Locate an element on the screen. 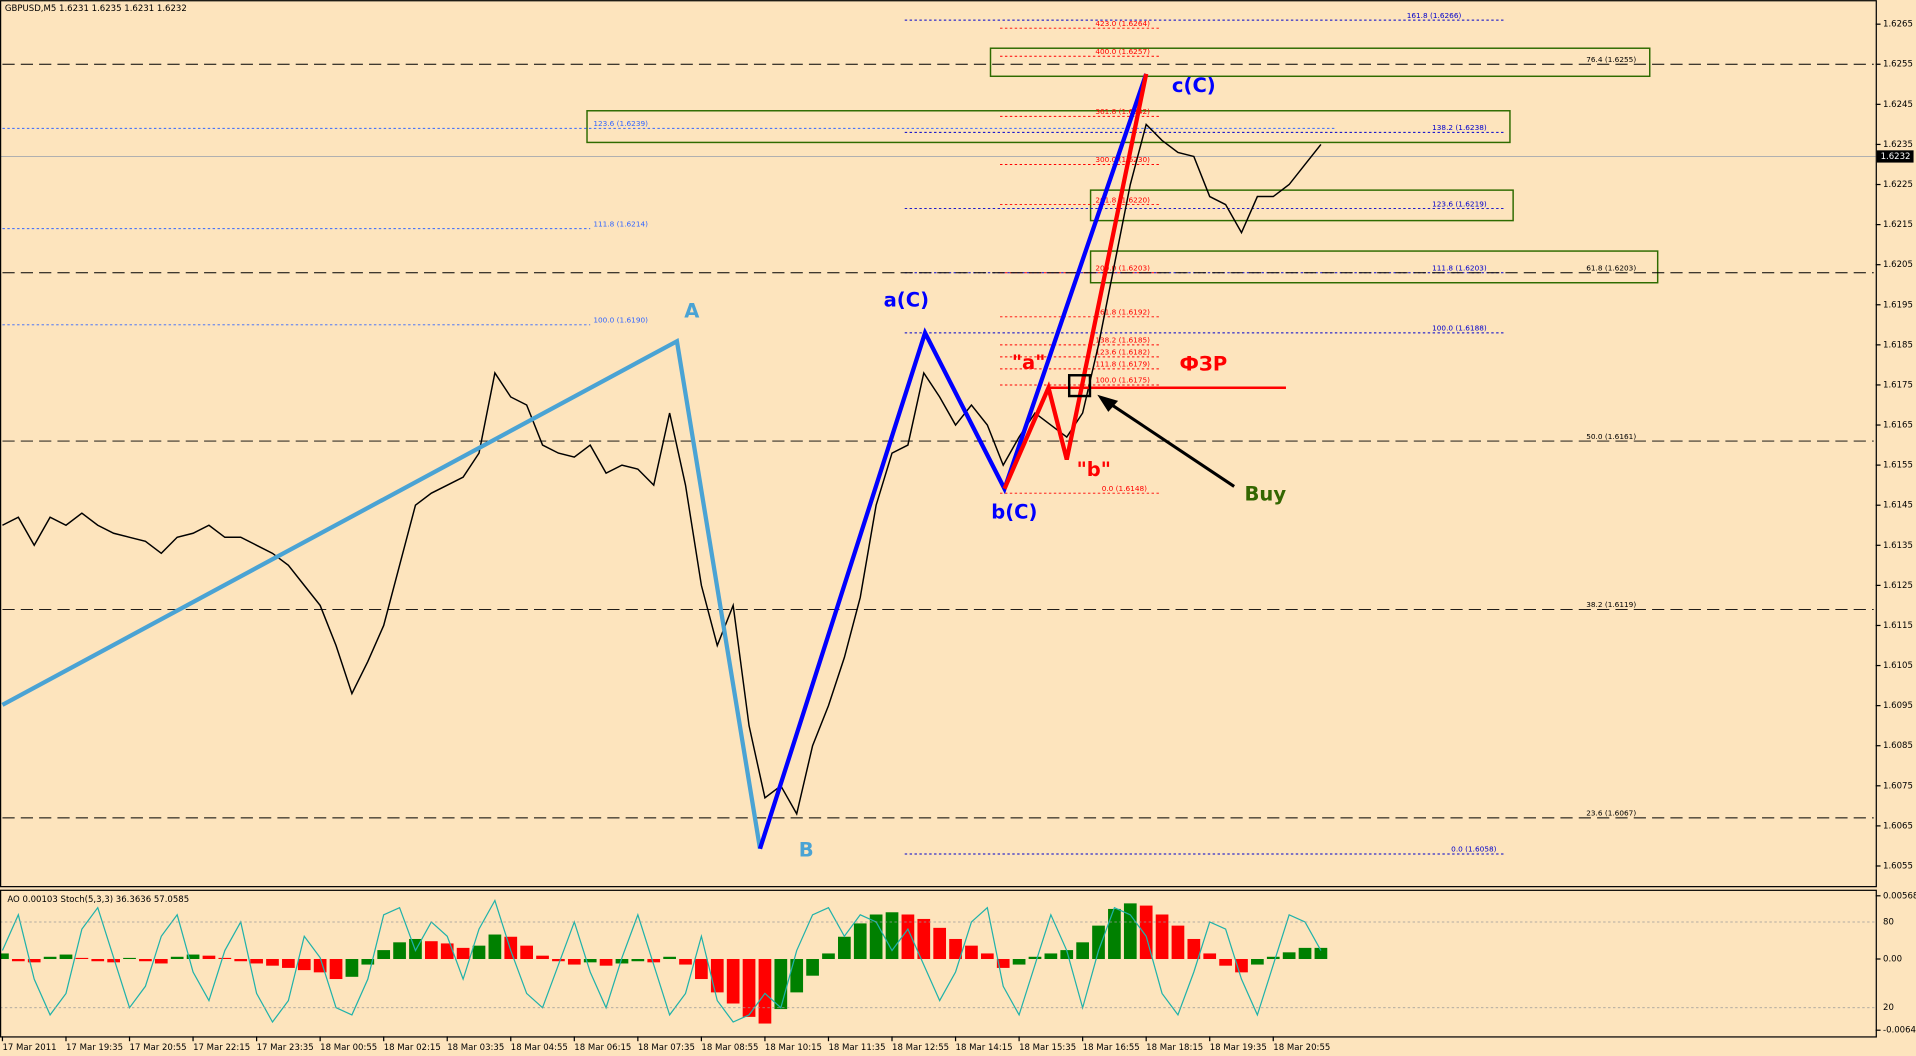 The height and width of the screenshot is (1056, 1916). ind-y2-tick-label: 80 is located at coordinates (1888, 922).